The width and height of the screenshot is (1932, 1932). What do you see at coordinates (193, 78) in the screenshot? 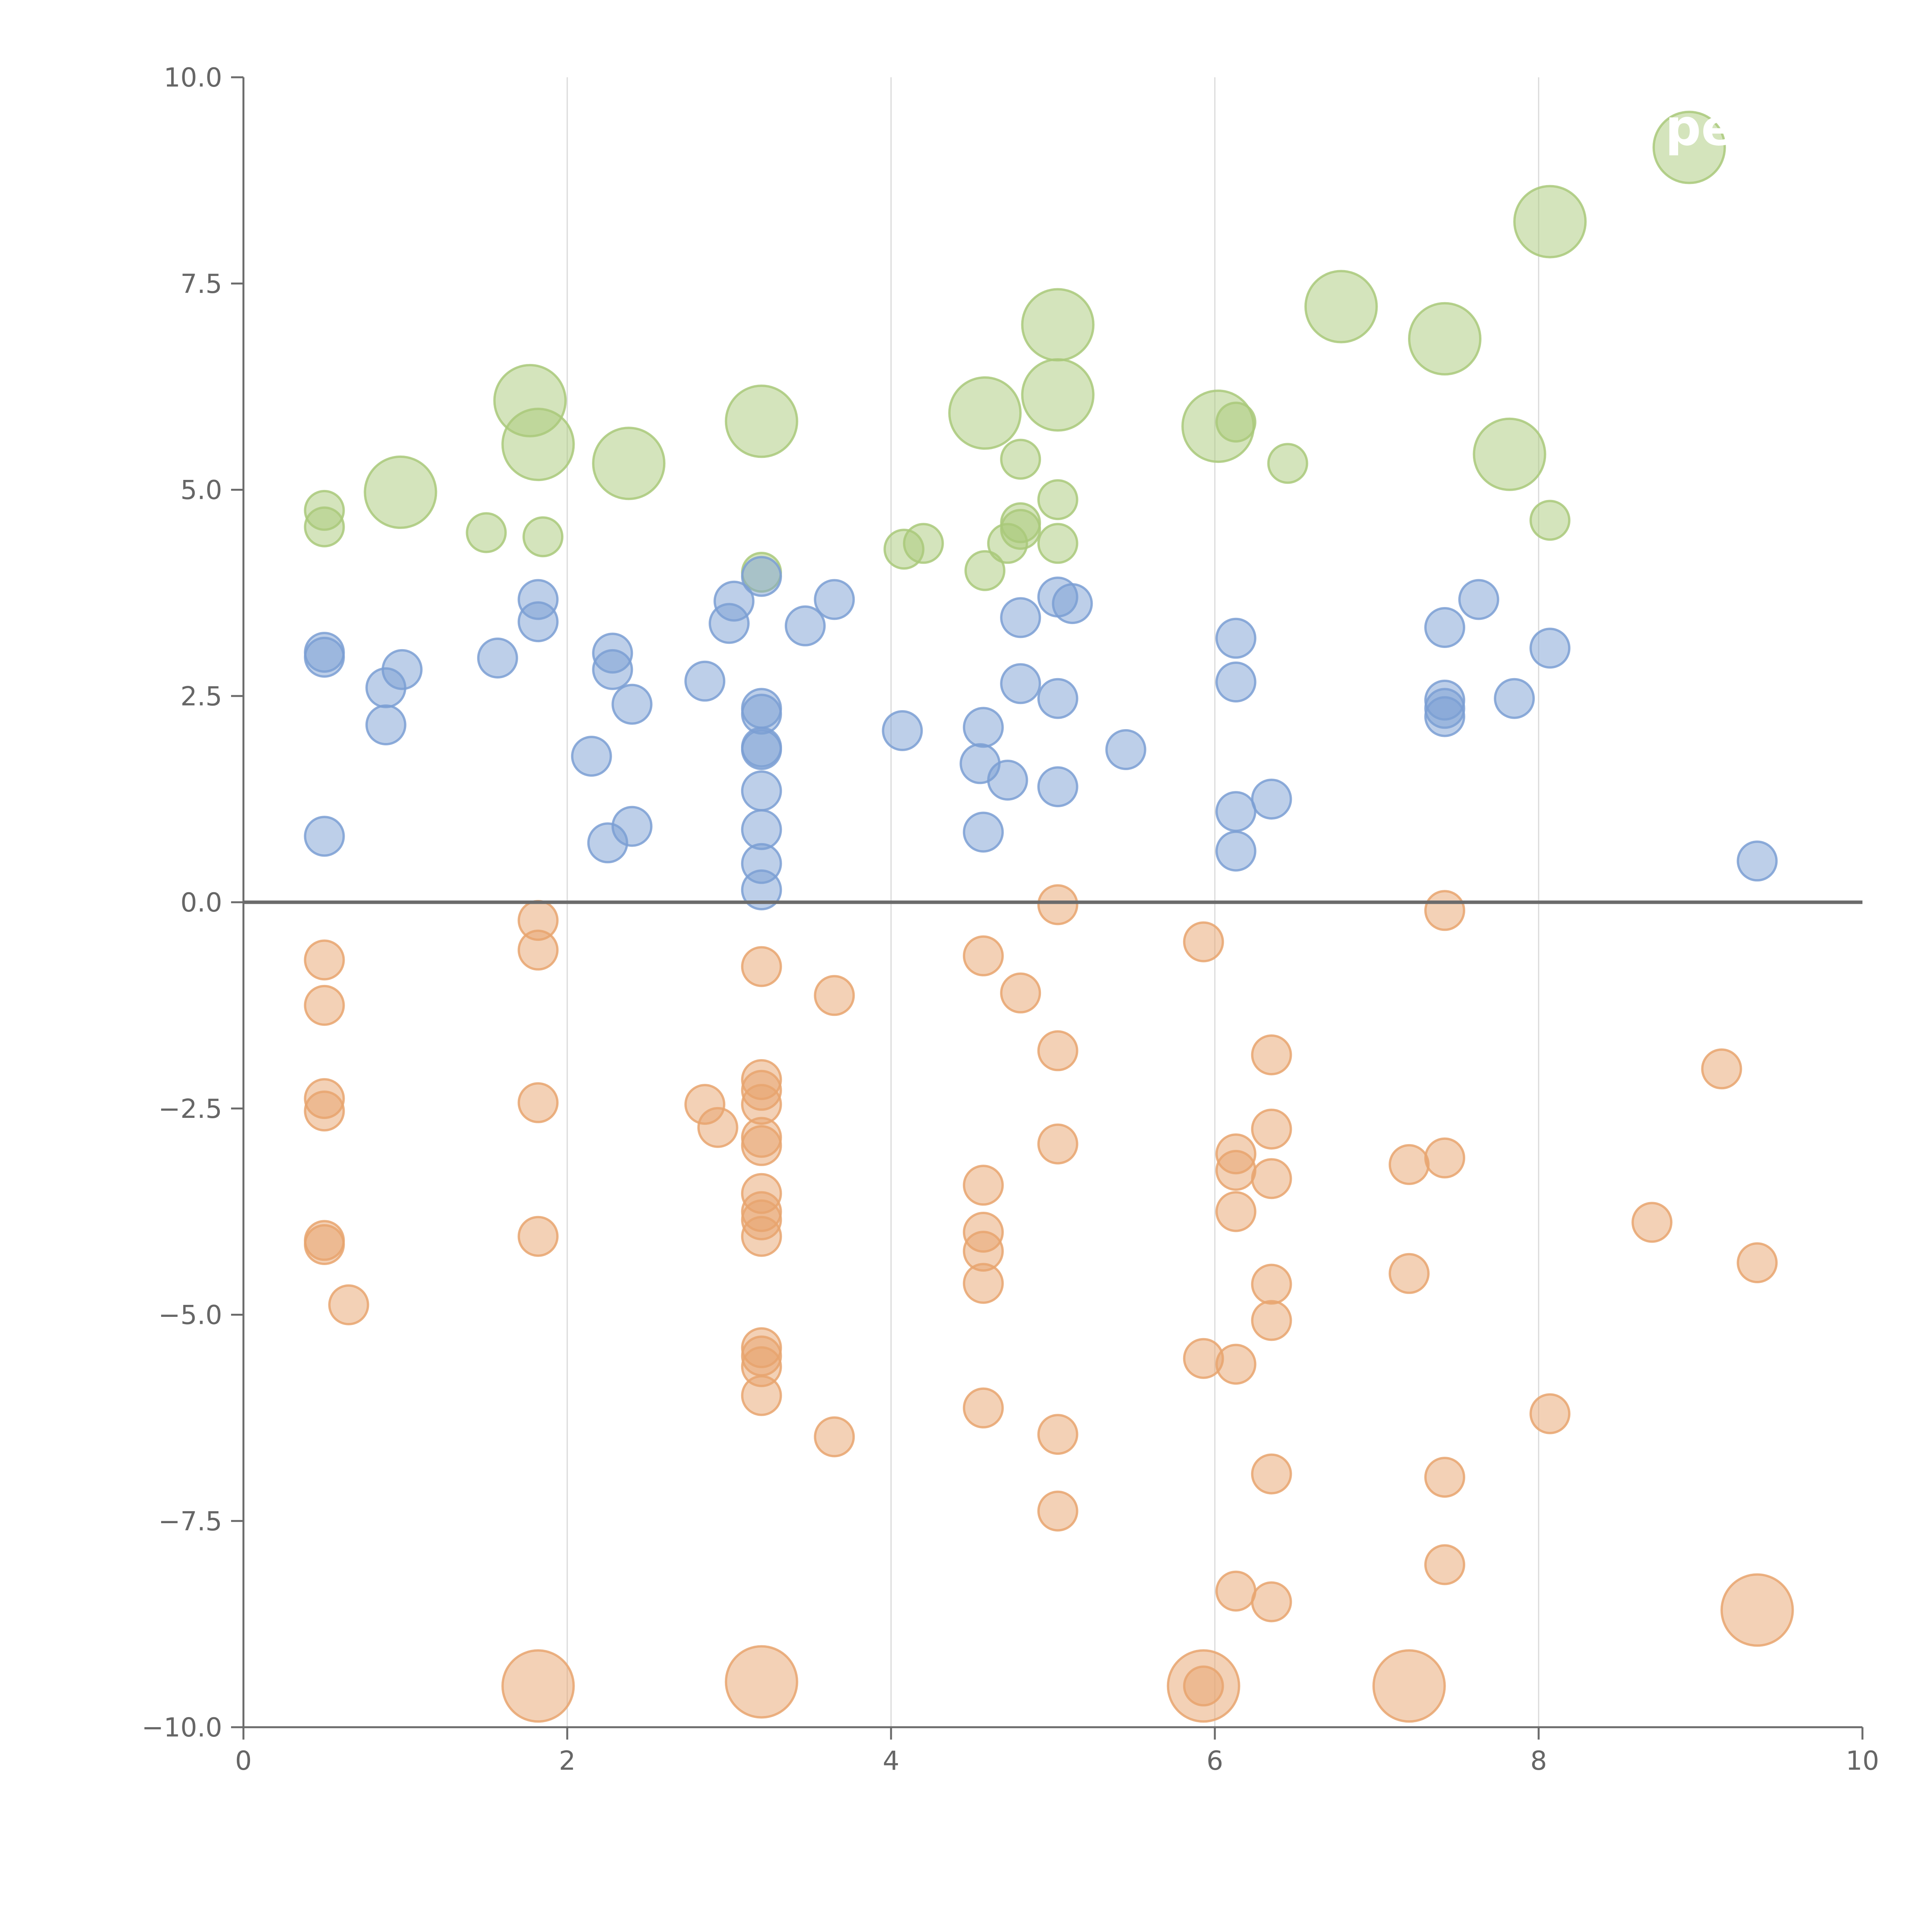
I see `y-tick-label: 10.0` at bounding box center [193, 78].